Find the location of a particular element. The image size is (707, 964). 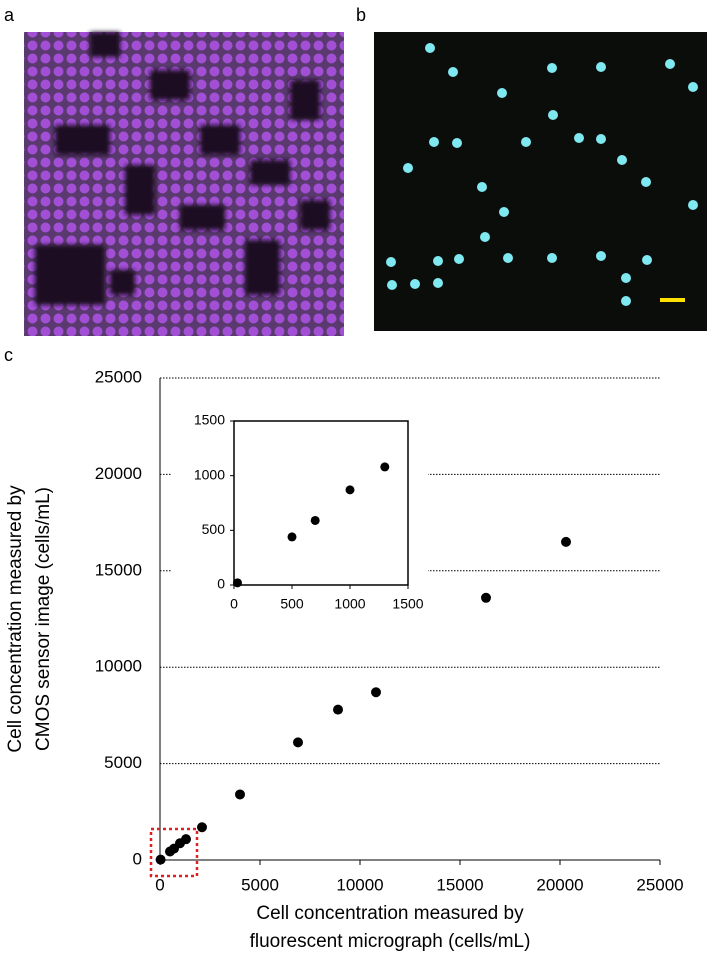

panel-label: a is located at coordinates (9, 15).